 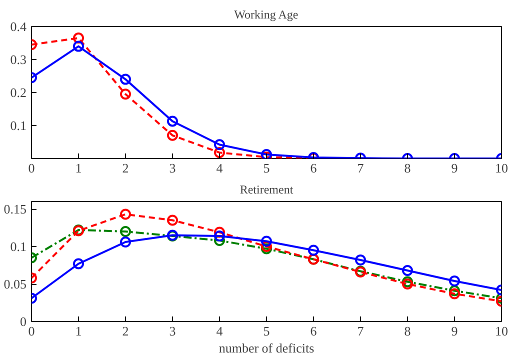 I want to click on chart-title: Retirement, so click(x=267, y=189).